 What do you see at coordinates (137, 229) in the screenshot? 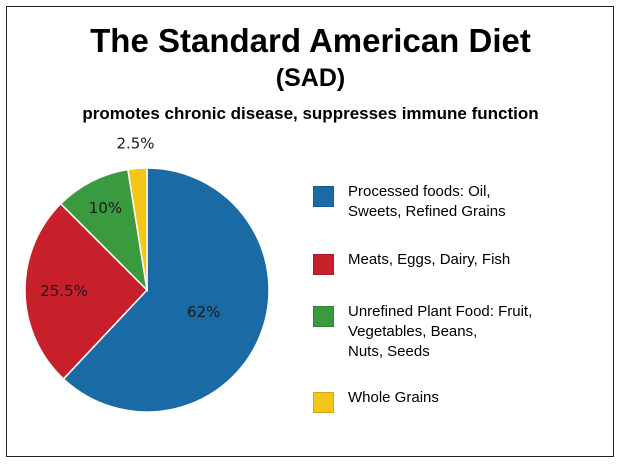
I see `slice-whole-grains` at bounding box center [137, 229].